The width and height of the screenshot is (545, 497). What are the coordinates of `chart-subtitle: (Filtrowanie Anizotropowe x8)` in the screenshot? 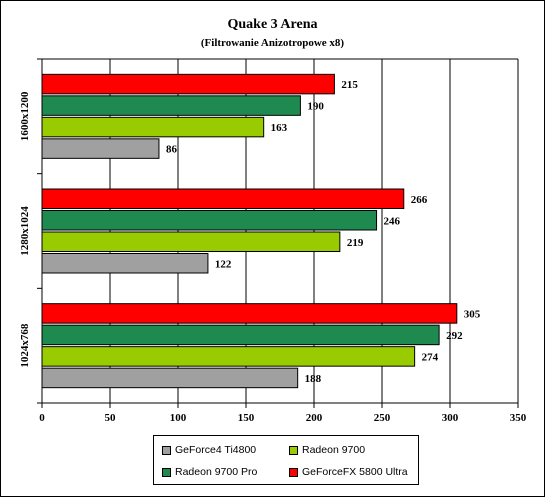 It's located at (272, 43).